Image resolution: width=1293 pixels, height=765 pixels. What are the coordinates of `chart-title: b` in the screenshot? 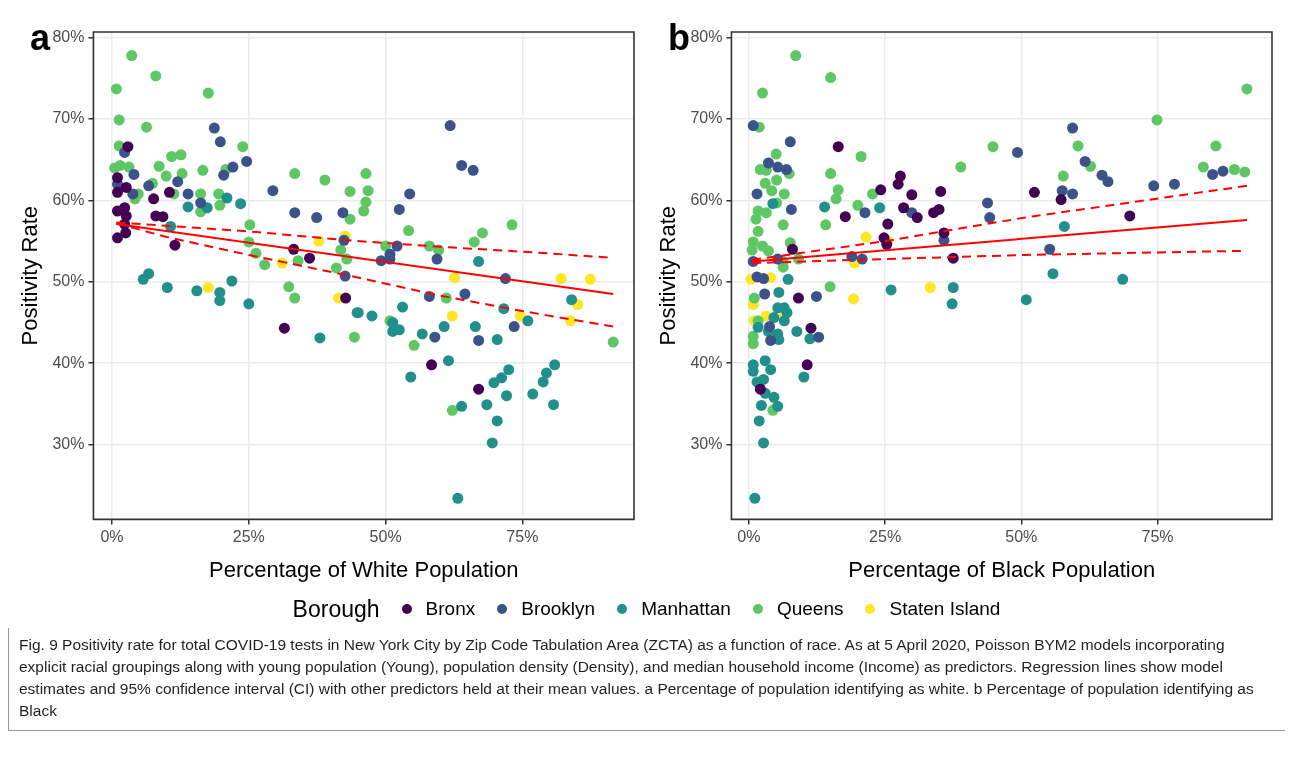 It's located at (679, 37).